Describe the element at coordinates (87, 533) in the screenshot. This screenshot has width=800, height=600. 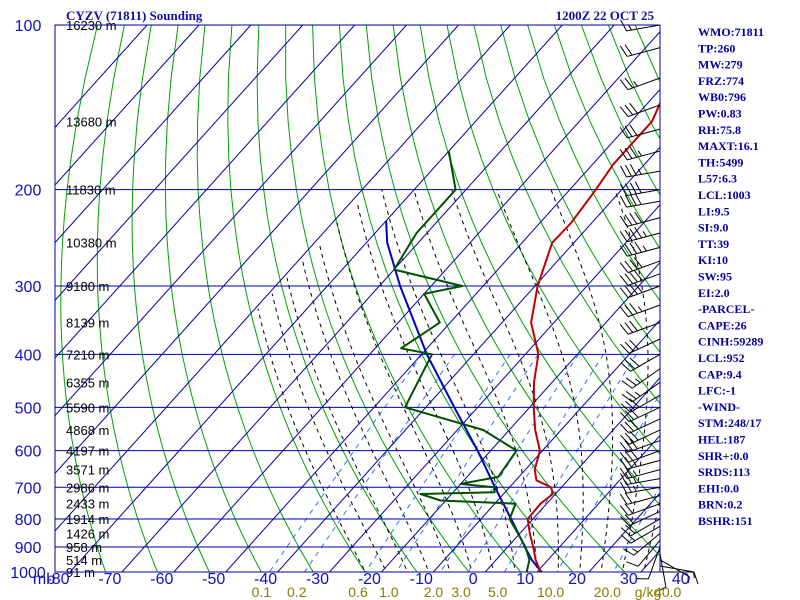
I see `height-label: 1426 m` at that location.